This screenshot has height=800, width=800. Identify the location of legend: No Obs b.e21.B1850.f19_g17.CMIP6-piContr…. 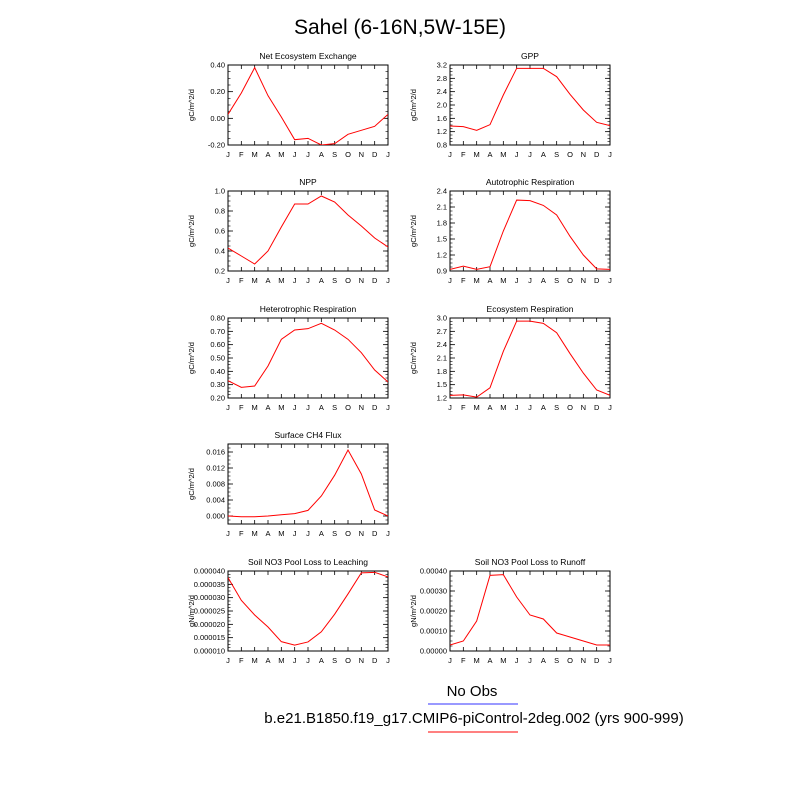
(474, 708).